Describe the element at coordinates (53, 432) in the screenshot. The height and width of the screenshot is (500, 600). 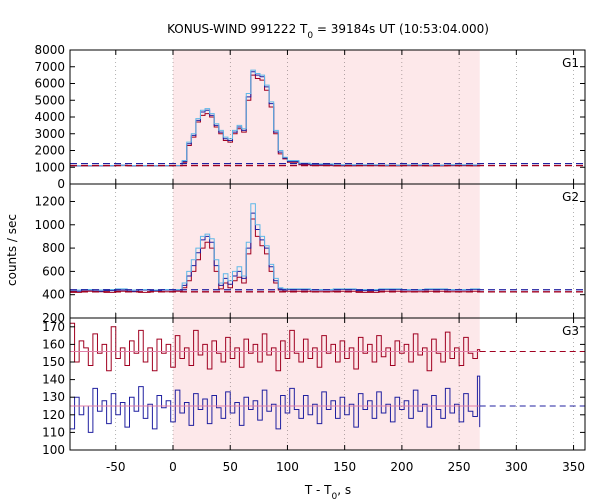
I see `y-tick-label: 110` at that location.